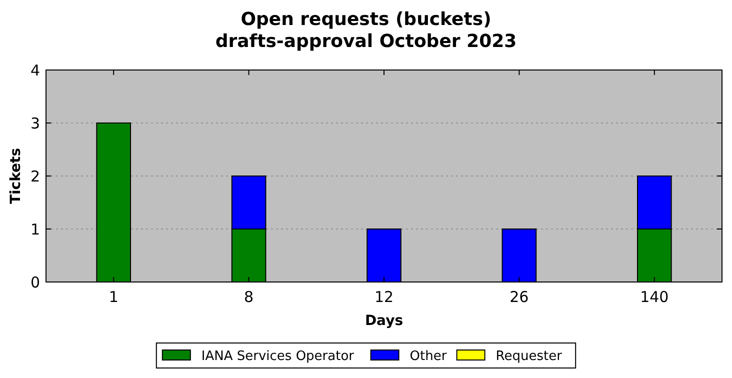 The width and height of the screenshot is (732, 378). What do you see at coordinates (519, 297) in the screenshot?
I see `x-tick-label: 26` at bounding box center [519, 297].